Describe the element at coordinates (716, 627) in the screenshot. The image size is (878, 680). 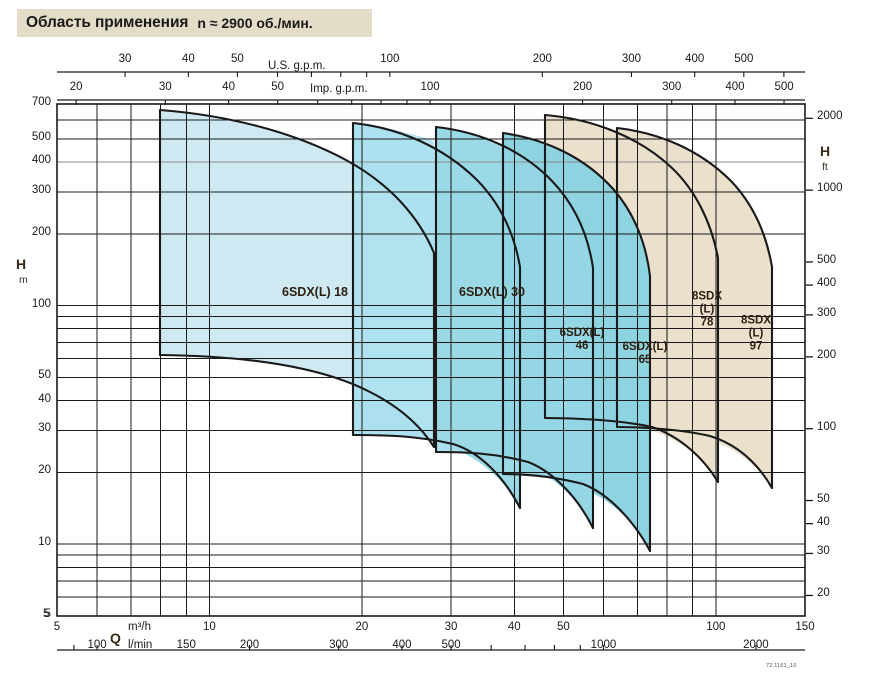
I see `bottom-inner-tick-label: 100` at that location.